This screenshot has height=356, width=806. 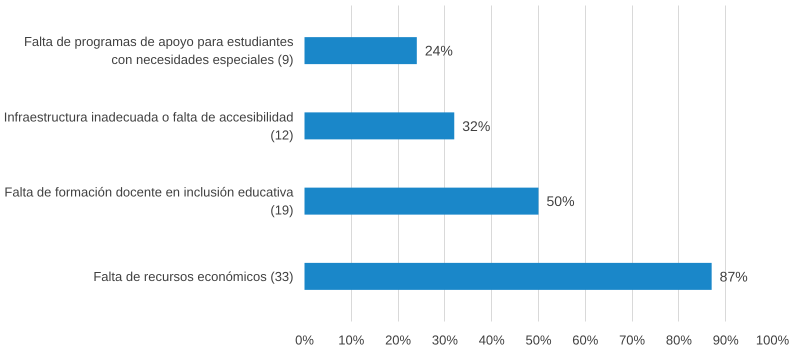 I want to click on x-tick-label: 30%, so click(x=445, y=340).